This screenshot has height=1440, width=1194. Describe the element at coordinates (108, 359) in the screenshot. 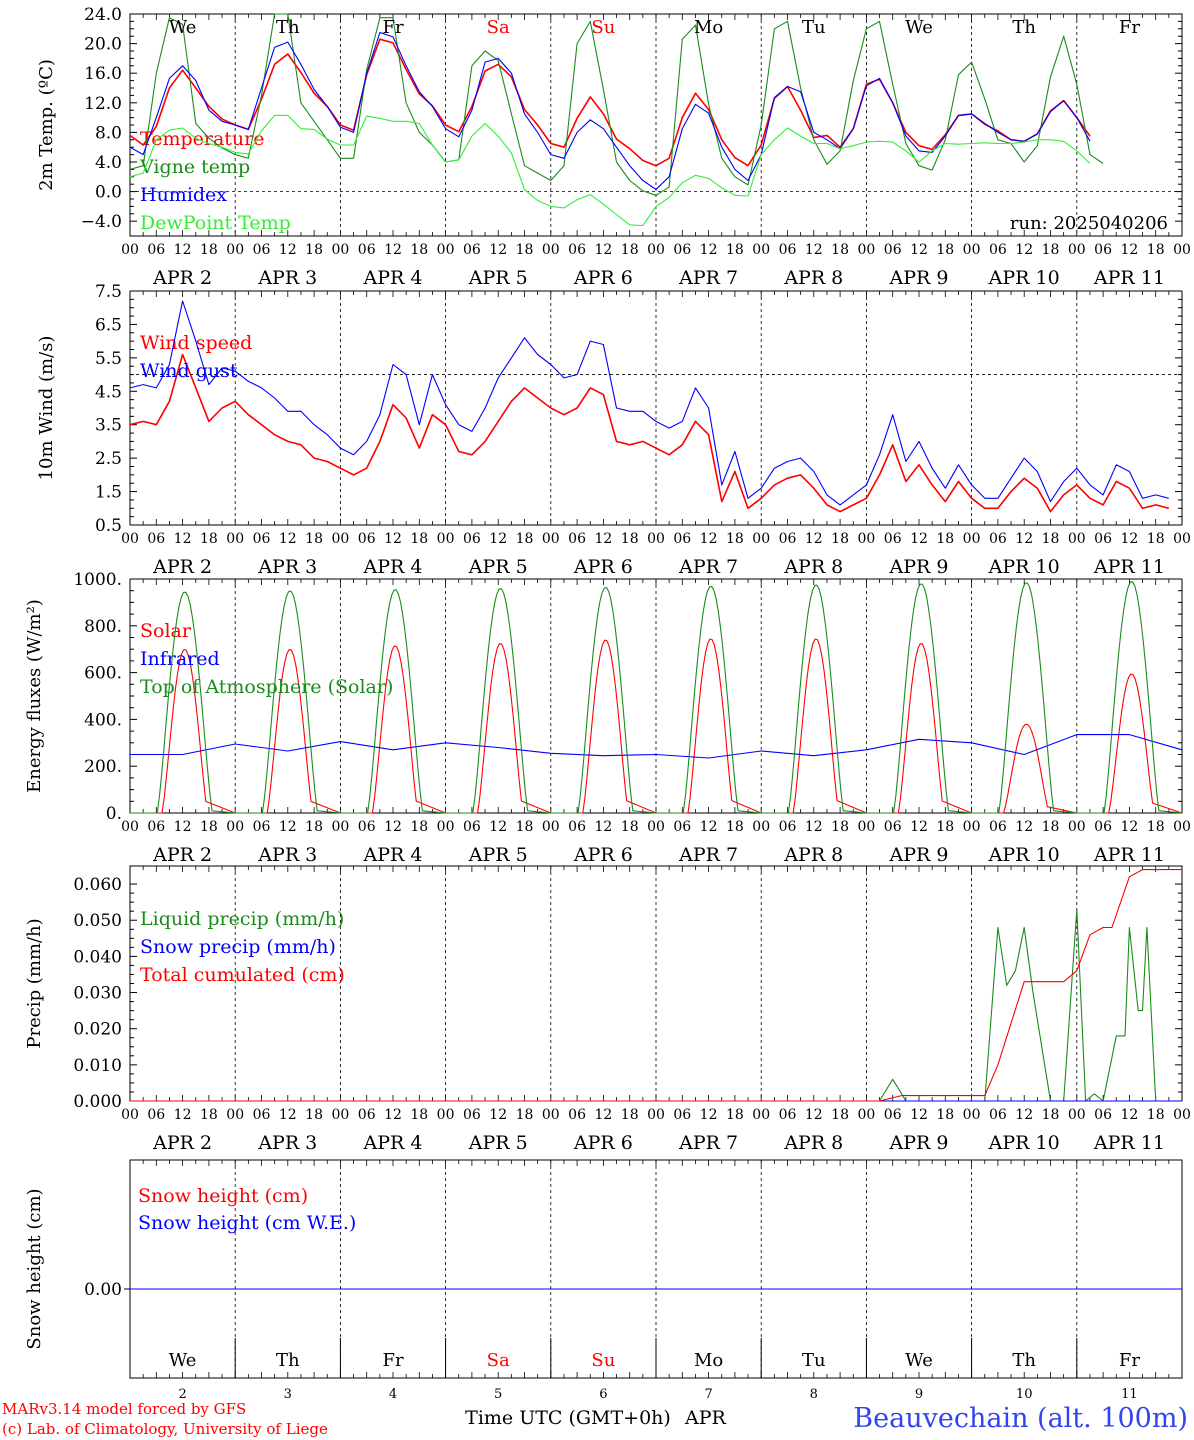

I see `y-tick-label: 5.5` at that location.